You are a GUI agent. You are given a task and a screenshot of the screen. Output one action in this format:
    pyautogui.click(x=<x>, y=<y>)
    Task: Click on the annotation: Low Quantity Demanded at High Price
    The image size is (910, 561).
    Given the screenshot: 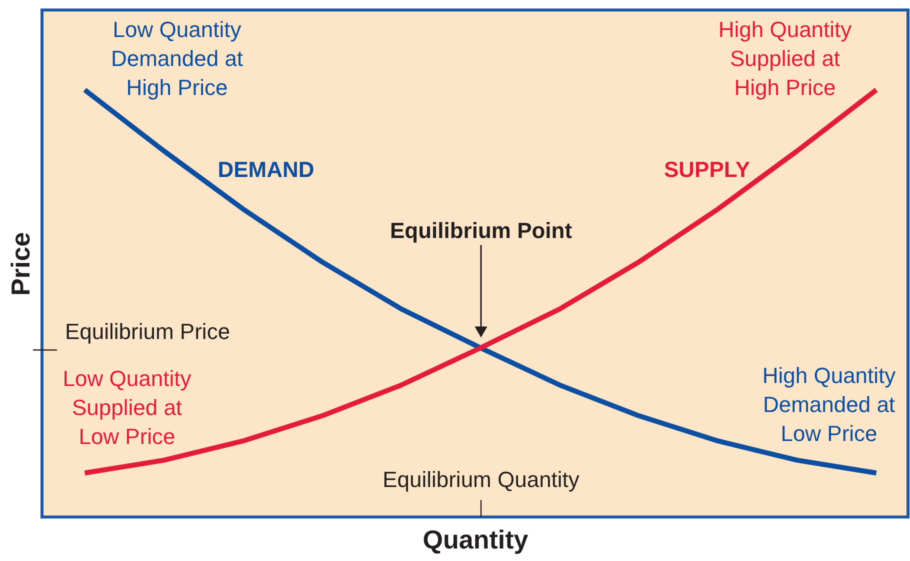 What is the action you would take?
    pyautogui.click(x=177, y=58)
    